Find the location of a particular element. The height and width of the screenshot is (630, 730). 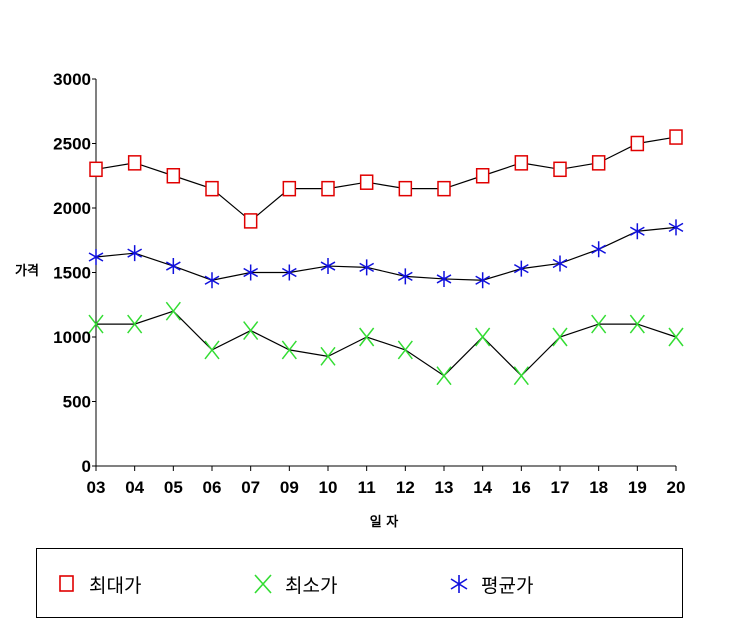

x-tick-label: 19 is located at coordinates (637, 487).